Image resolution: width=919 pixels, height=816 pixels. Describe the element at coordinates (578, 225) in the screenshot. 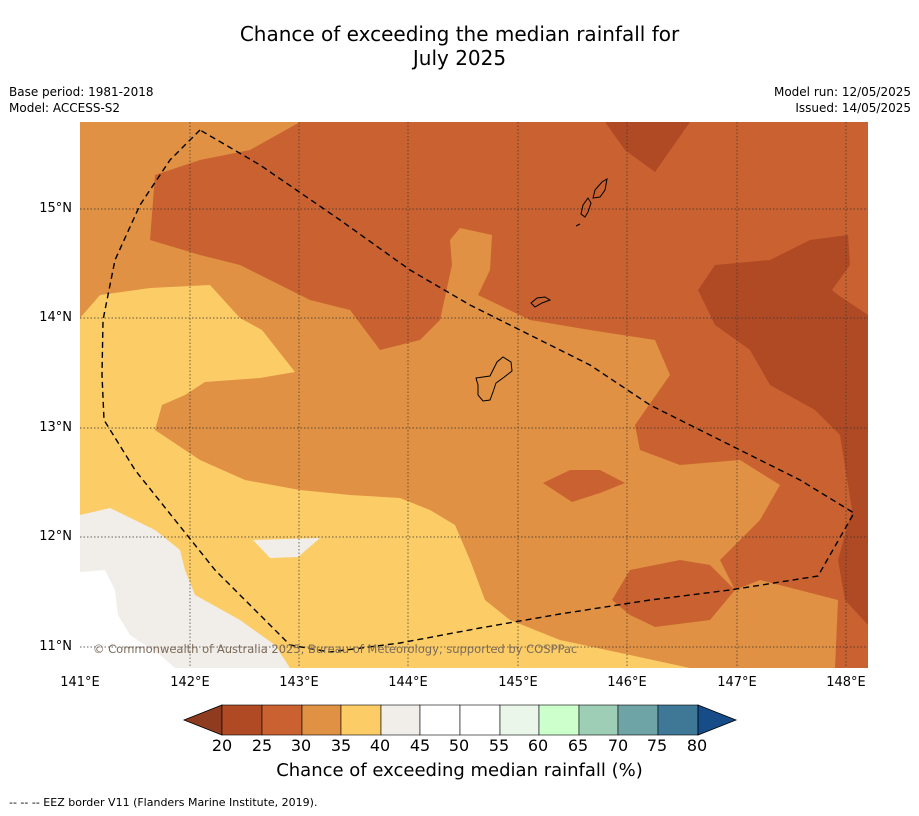

I see `island-aguijan` at that location.